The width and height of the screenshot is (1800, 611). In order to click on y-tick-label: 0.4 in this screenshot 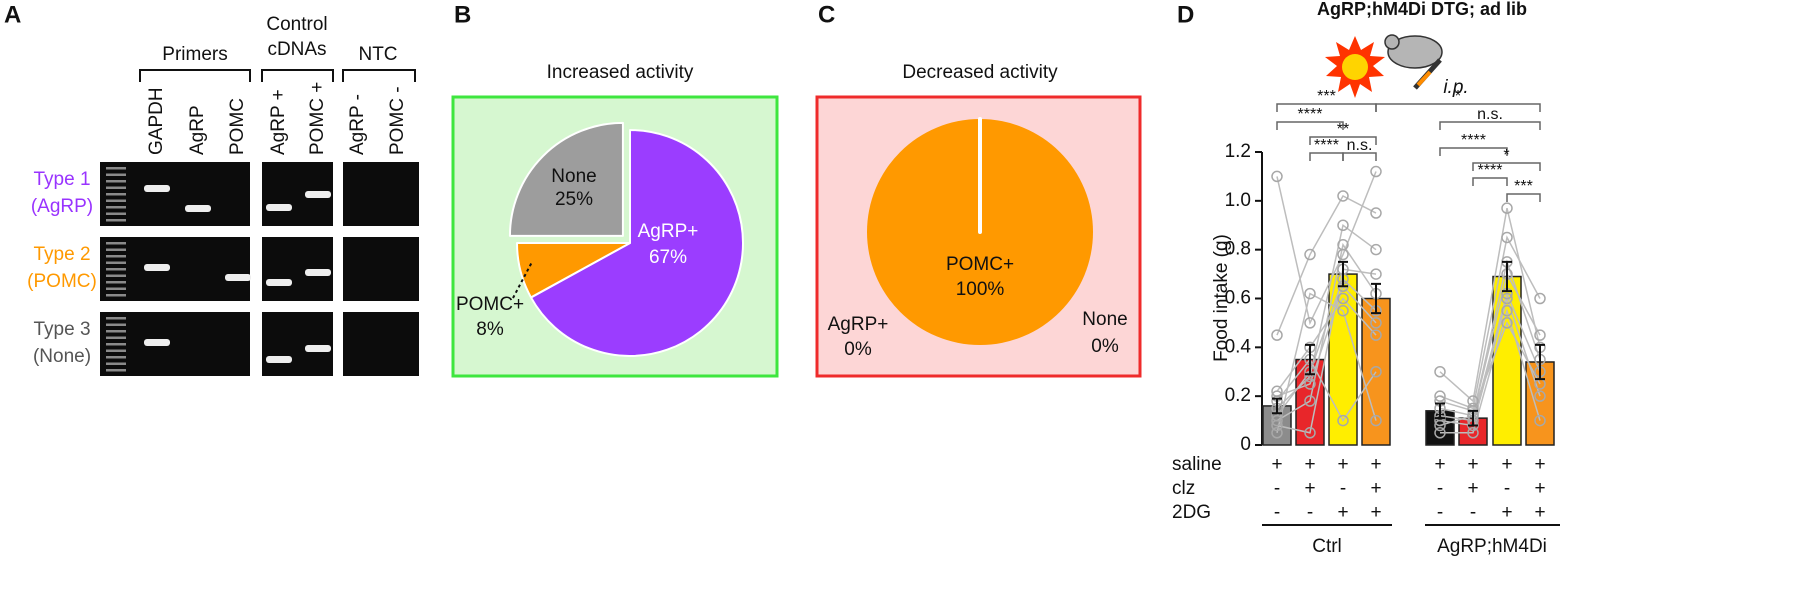, I will do `click(1238, 346)`.